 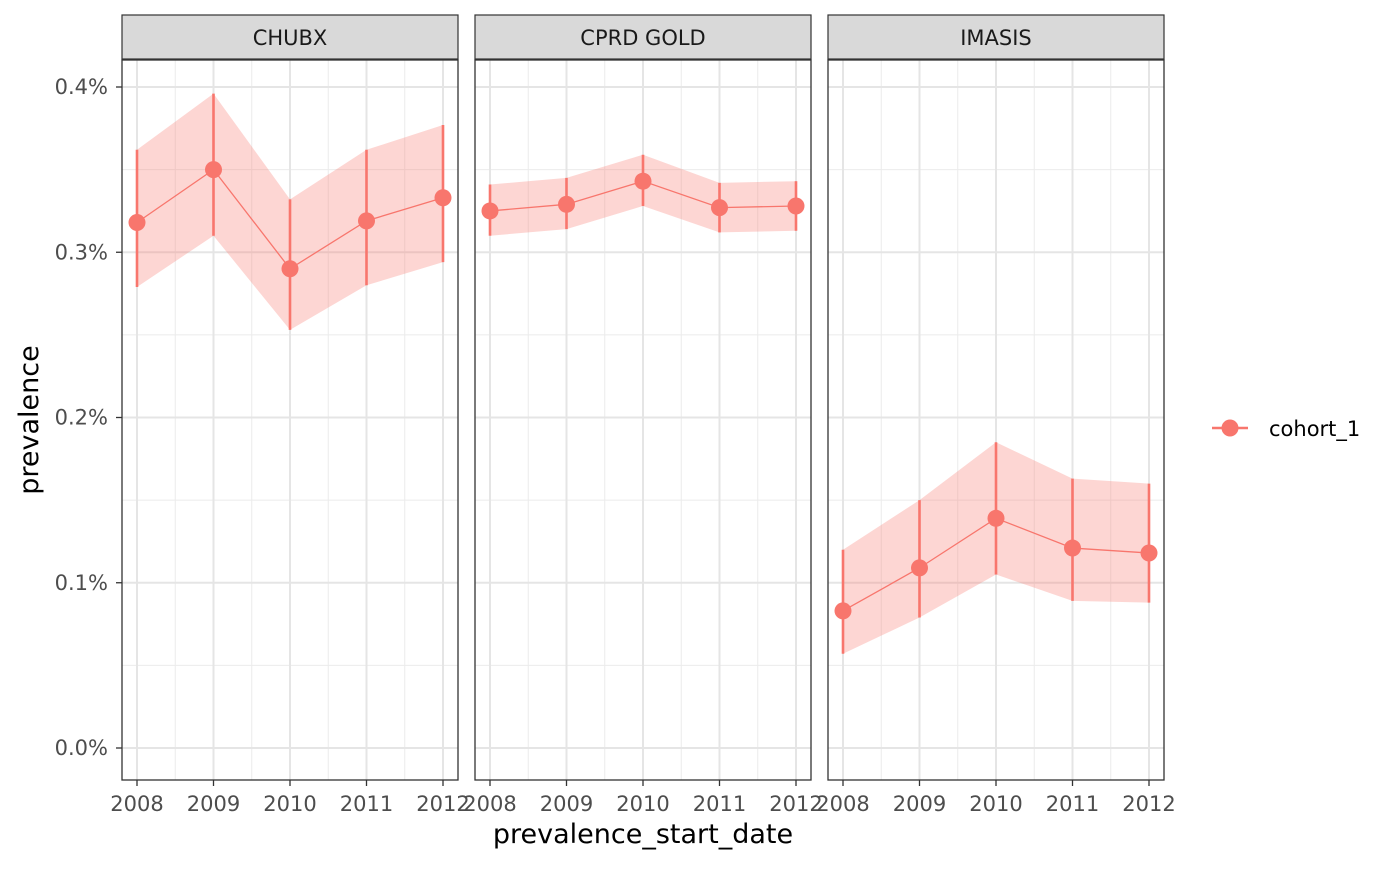 I want to click on legend-key-point, so click(x=1230, y=428).